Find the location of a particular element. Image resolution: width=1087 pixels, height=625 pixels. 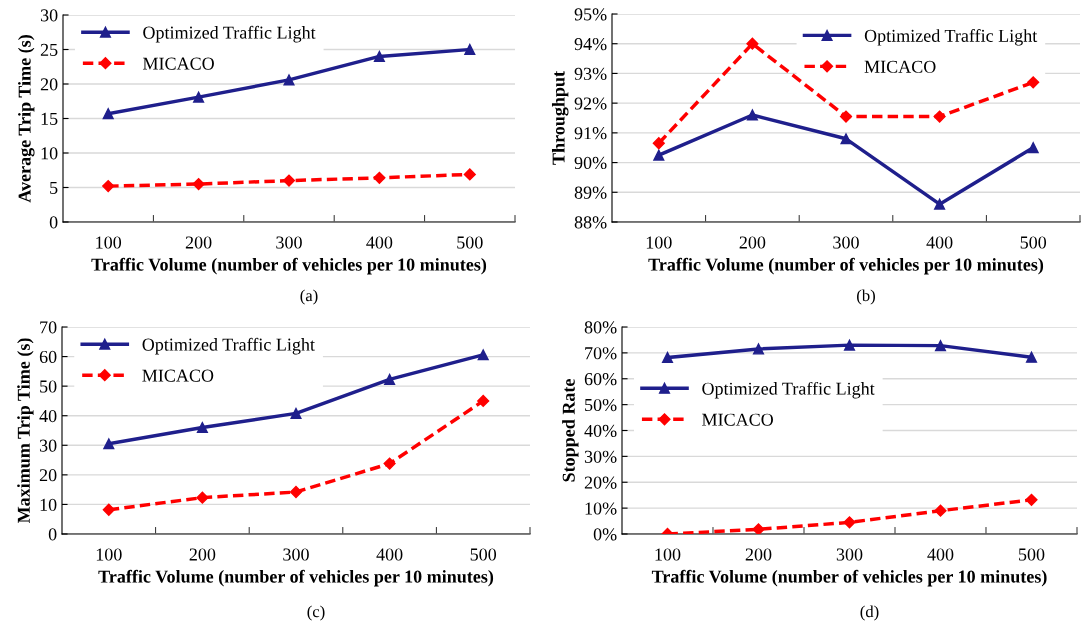

y-tick-label: 40 is located at coordinates (48, 416).